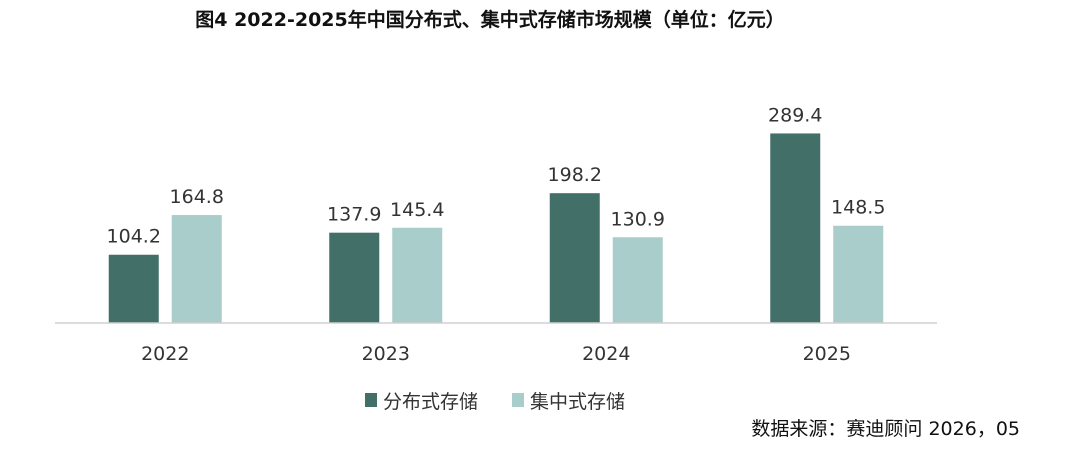 The height and width of the screenshot is (450, 1080). Describe the element at coordinates (134, 237) in the screenshot. I see `data-label-2022-series-1: 104.2` at that location.